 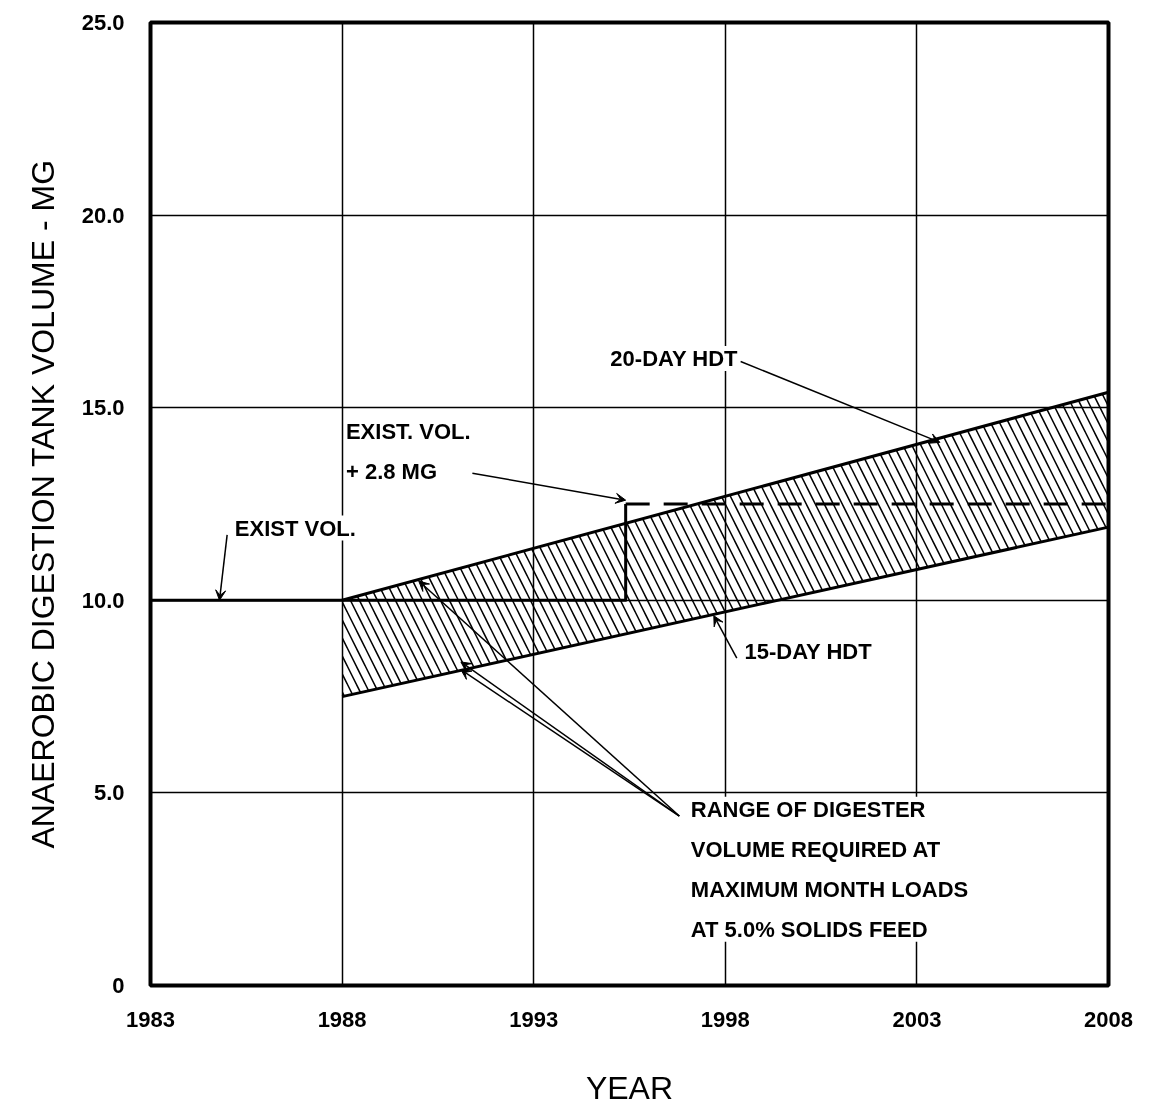 I want to click on annotation: EXIST. VOL. + 2.8 MG, so click(x=408, y=452).